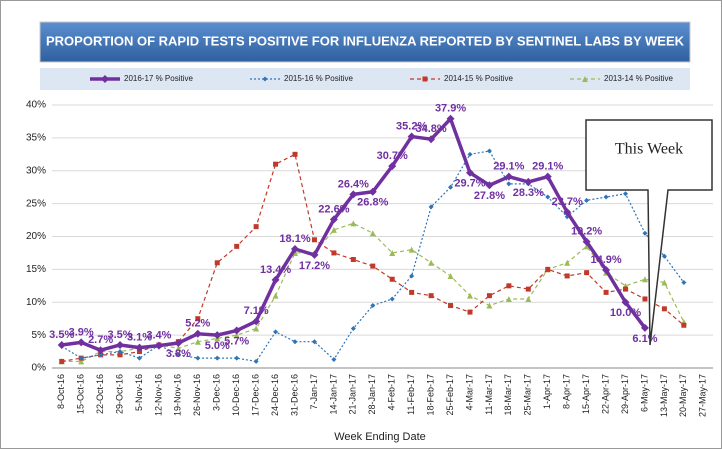 Image resolution: width=722 pixels, height=454 pixels. What do you see at coordinates (197, 324) in the screenshot?
I see `data-label: 5.2%` at bounding box center [197, 324].